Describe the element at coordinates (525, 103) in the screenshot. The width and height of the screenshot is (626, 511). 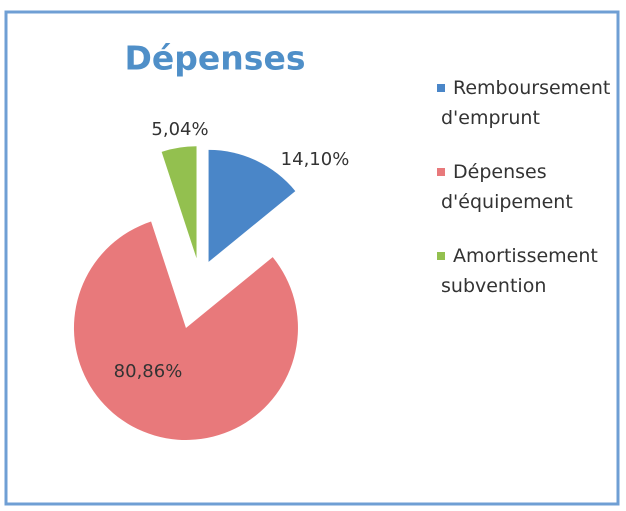
I see `legend-label: Remboursement d'emprunt` at that location.